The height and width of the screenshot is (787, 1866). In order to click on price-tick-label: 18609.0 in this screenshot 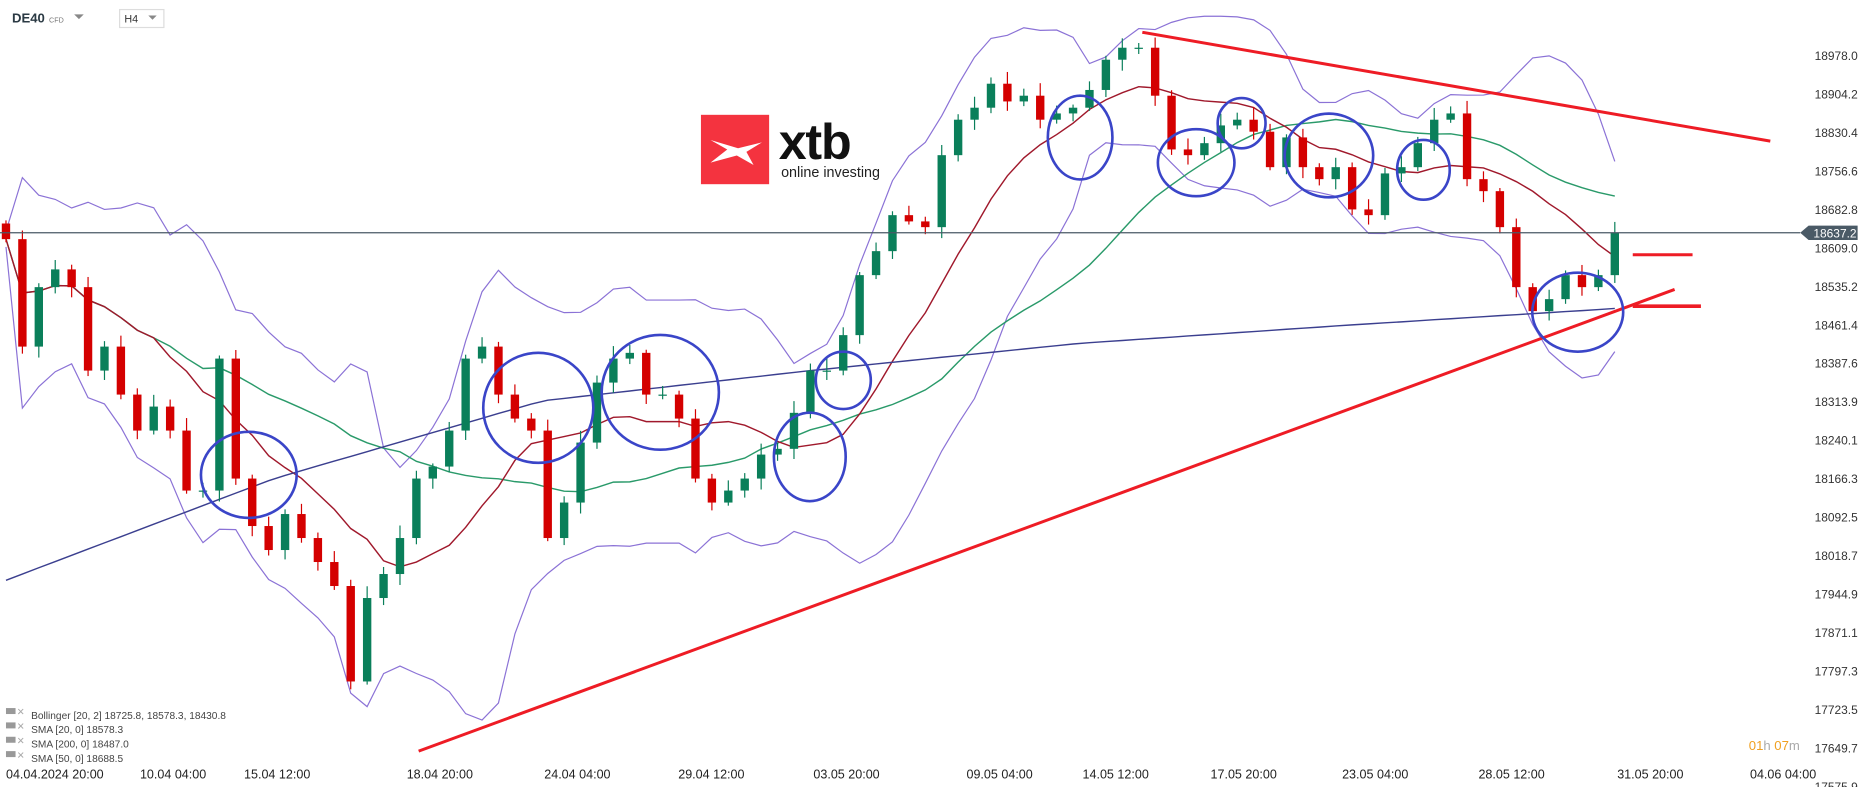, I will do `click(1837, 248)`.